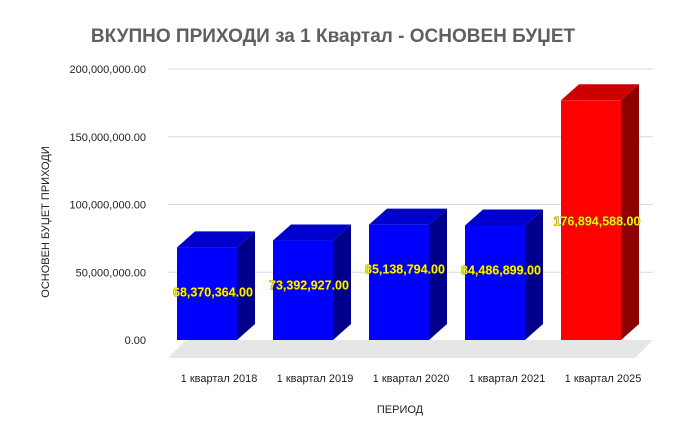 The width and height of the screenshot is (690, 444). Describe the element at coordinates (111, 273) in the screenshot. I see `y-tick-label: 50,000,000.00` at that location.